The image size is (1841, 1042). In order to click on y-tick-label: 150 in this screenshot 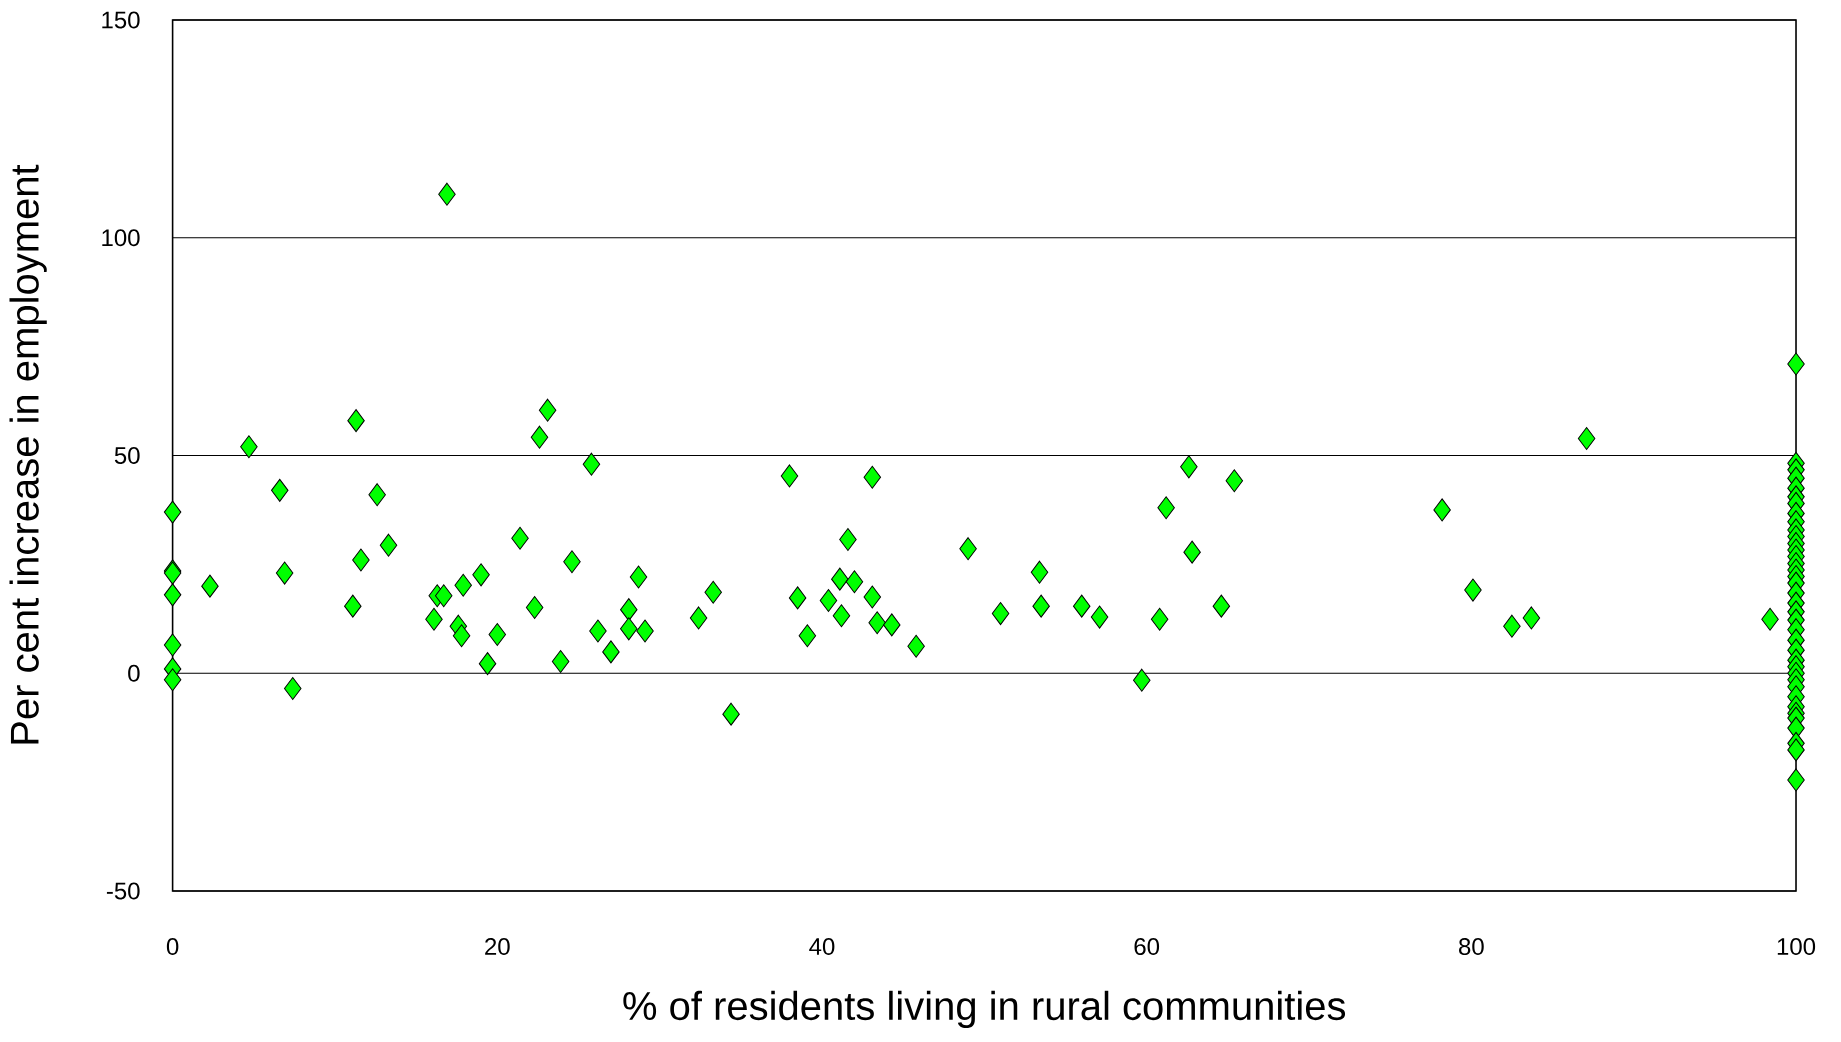, I will do `click(121, 20)`.